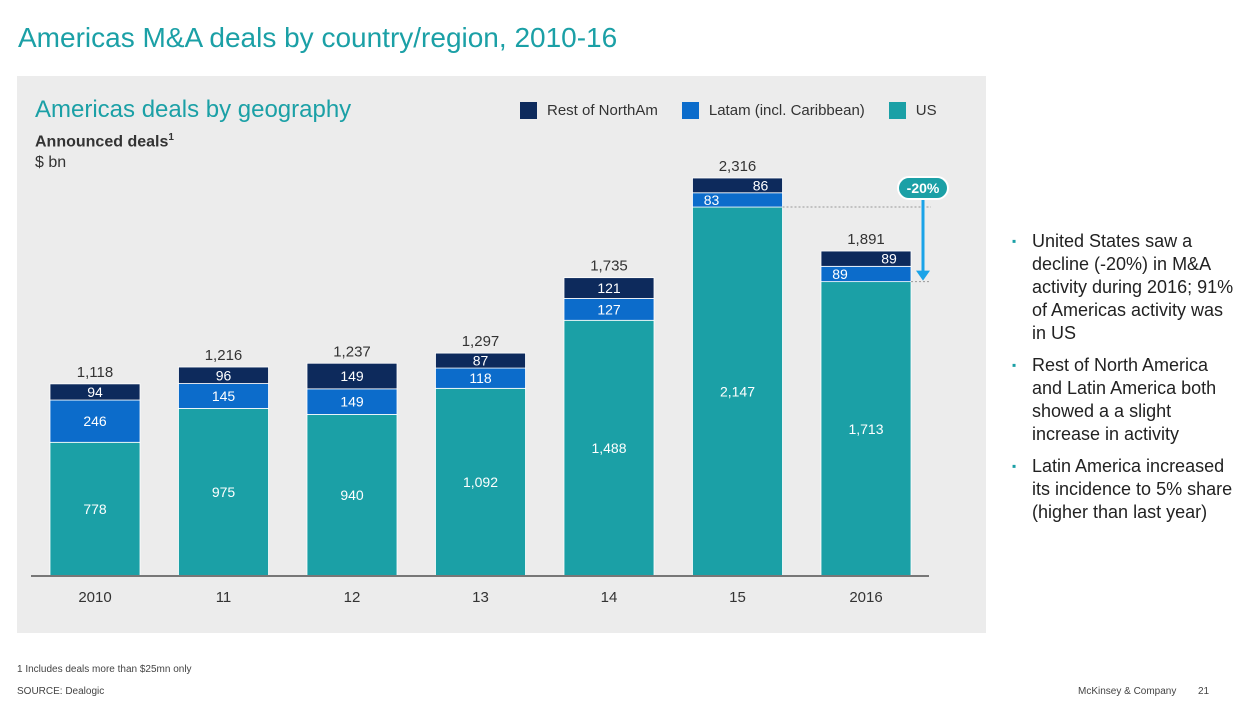 The width and height of the screenshot is (1255, 706). Describe the element at coordinates (926, 110) in the screenshot. I see `legend-label: US` at that location.